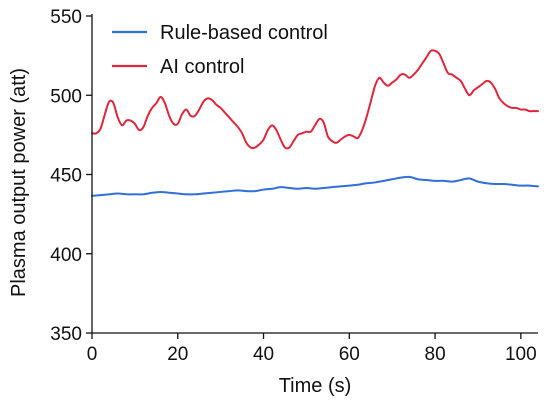 This screenshot has height=405, width=550. Describe the element at coordinates (66, 96) in the screenshot. I see `y-tick-label: 500` at that location.